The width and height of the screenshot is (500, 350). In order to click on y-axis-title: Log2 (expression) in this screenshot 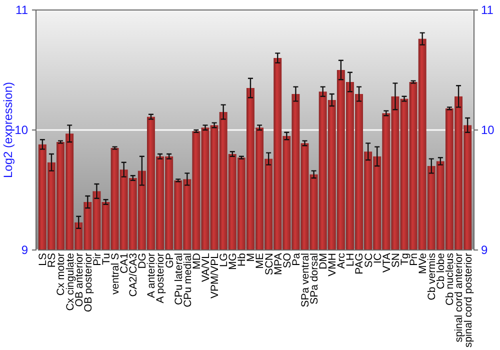, I will do `click(8, 130)`.